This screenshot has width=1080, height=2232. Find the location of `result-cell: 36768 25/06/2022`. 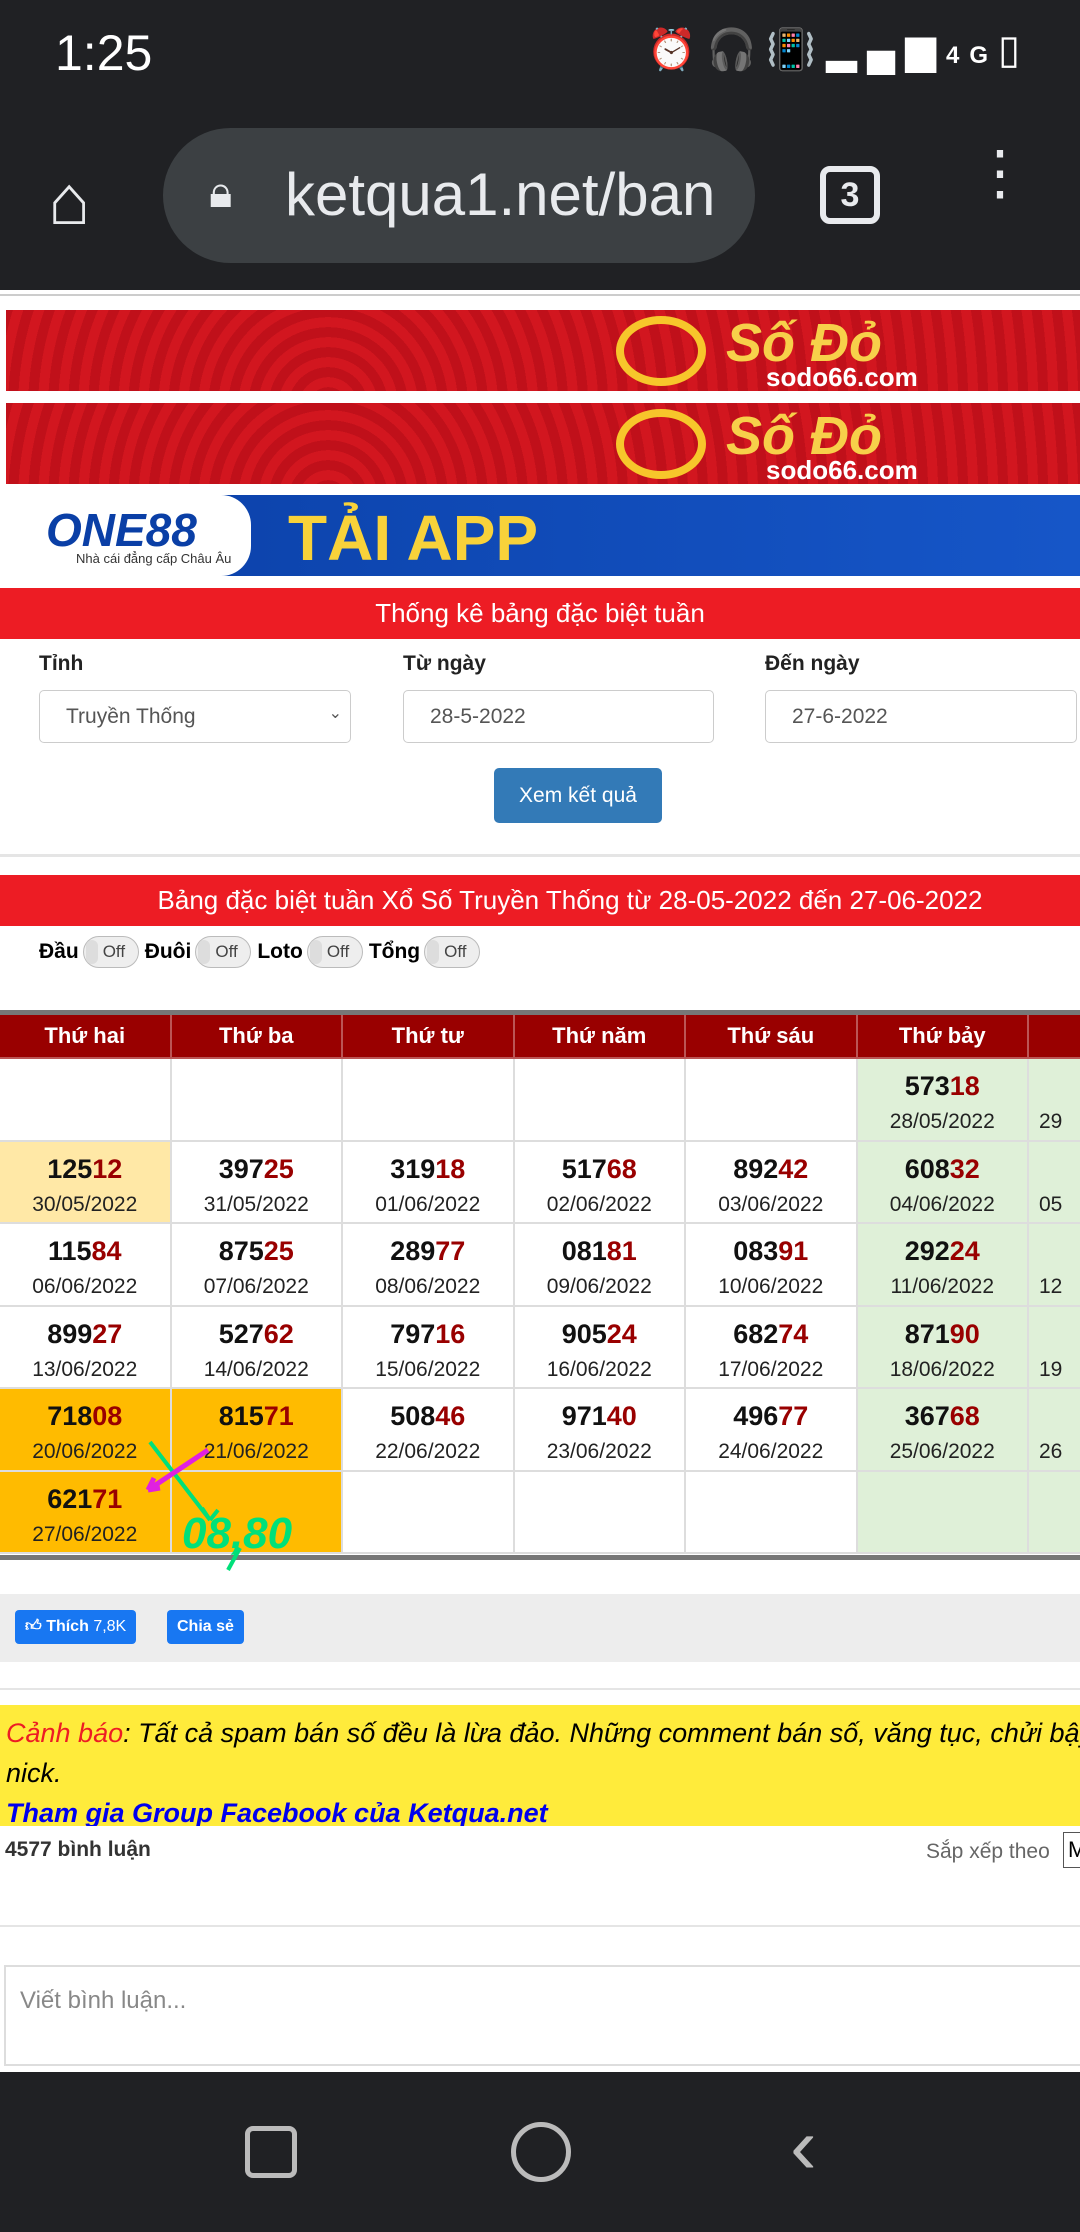

result-cell: 36768 25/06/2022 is located at coordinates (943, 1430).